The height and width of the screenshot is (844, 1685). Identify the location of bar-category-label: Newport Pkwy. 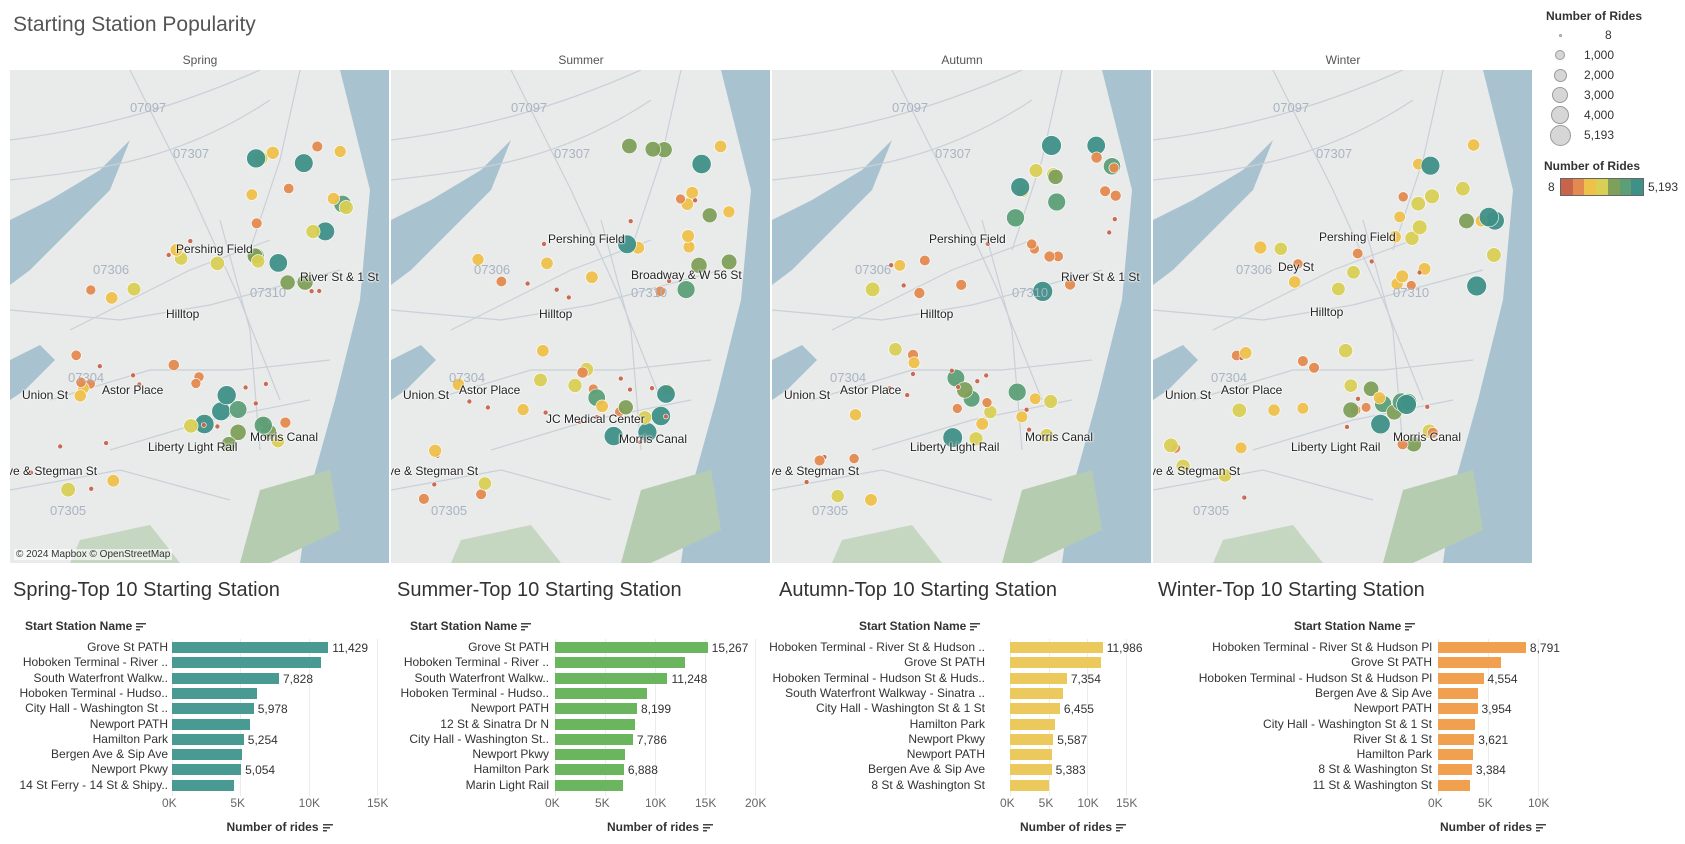
(946, 738).